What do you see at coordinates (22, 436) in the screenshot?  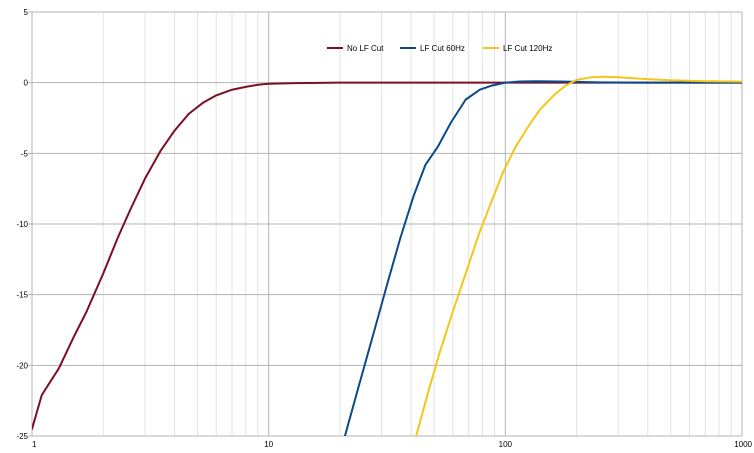 I see `y-tick-label: -25` at bounding box center [22, 436].